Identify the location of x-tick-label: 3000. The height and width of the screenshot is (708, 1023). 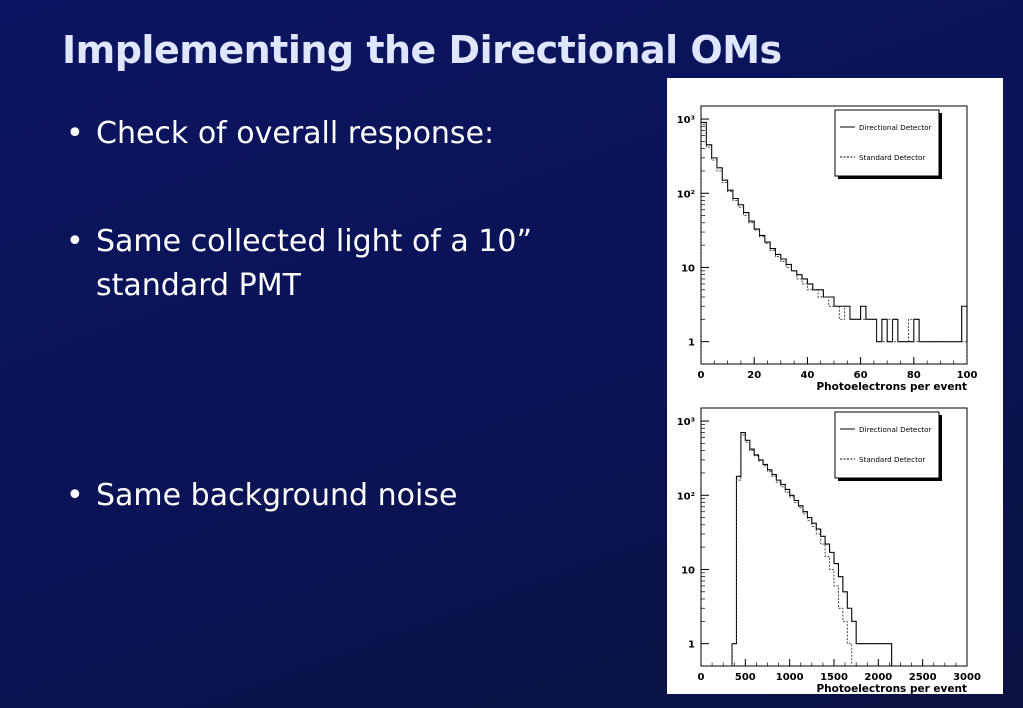
(967, 677).